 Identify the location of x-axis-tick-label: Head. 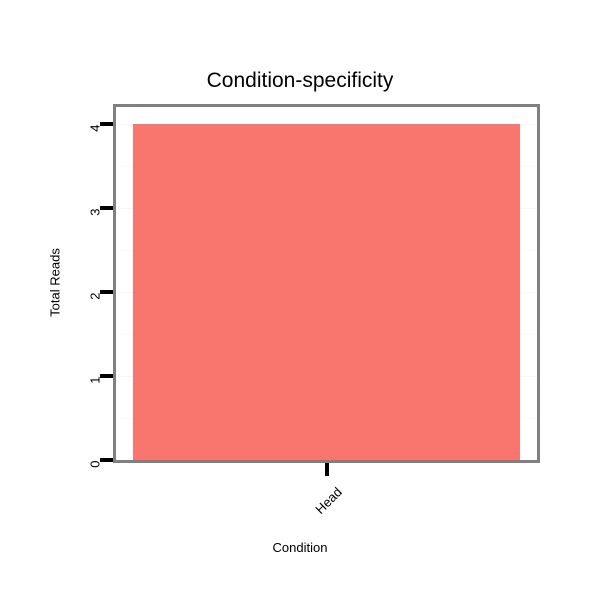
(328, 500).